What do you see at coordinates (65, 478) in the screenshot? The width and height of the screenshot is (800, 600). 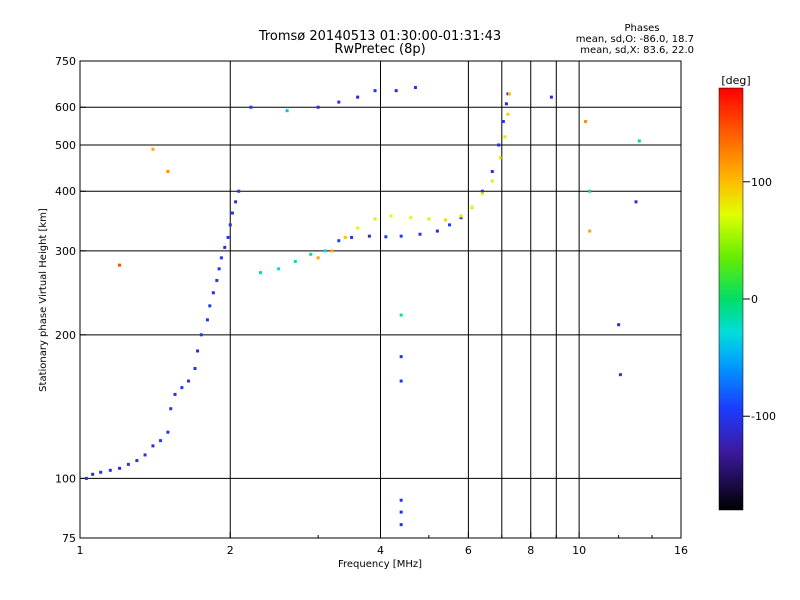 I see `y-tick-label: 100` at bounding box center [65, 478].